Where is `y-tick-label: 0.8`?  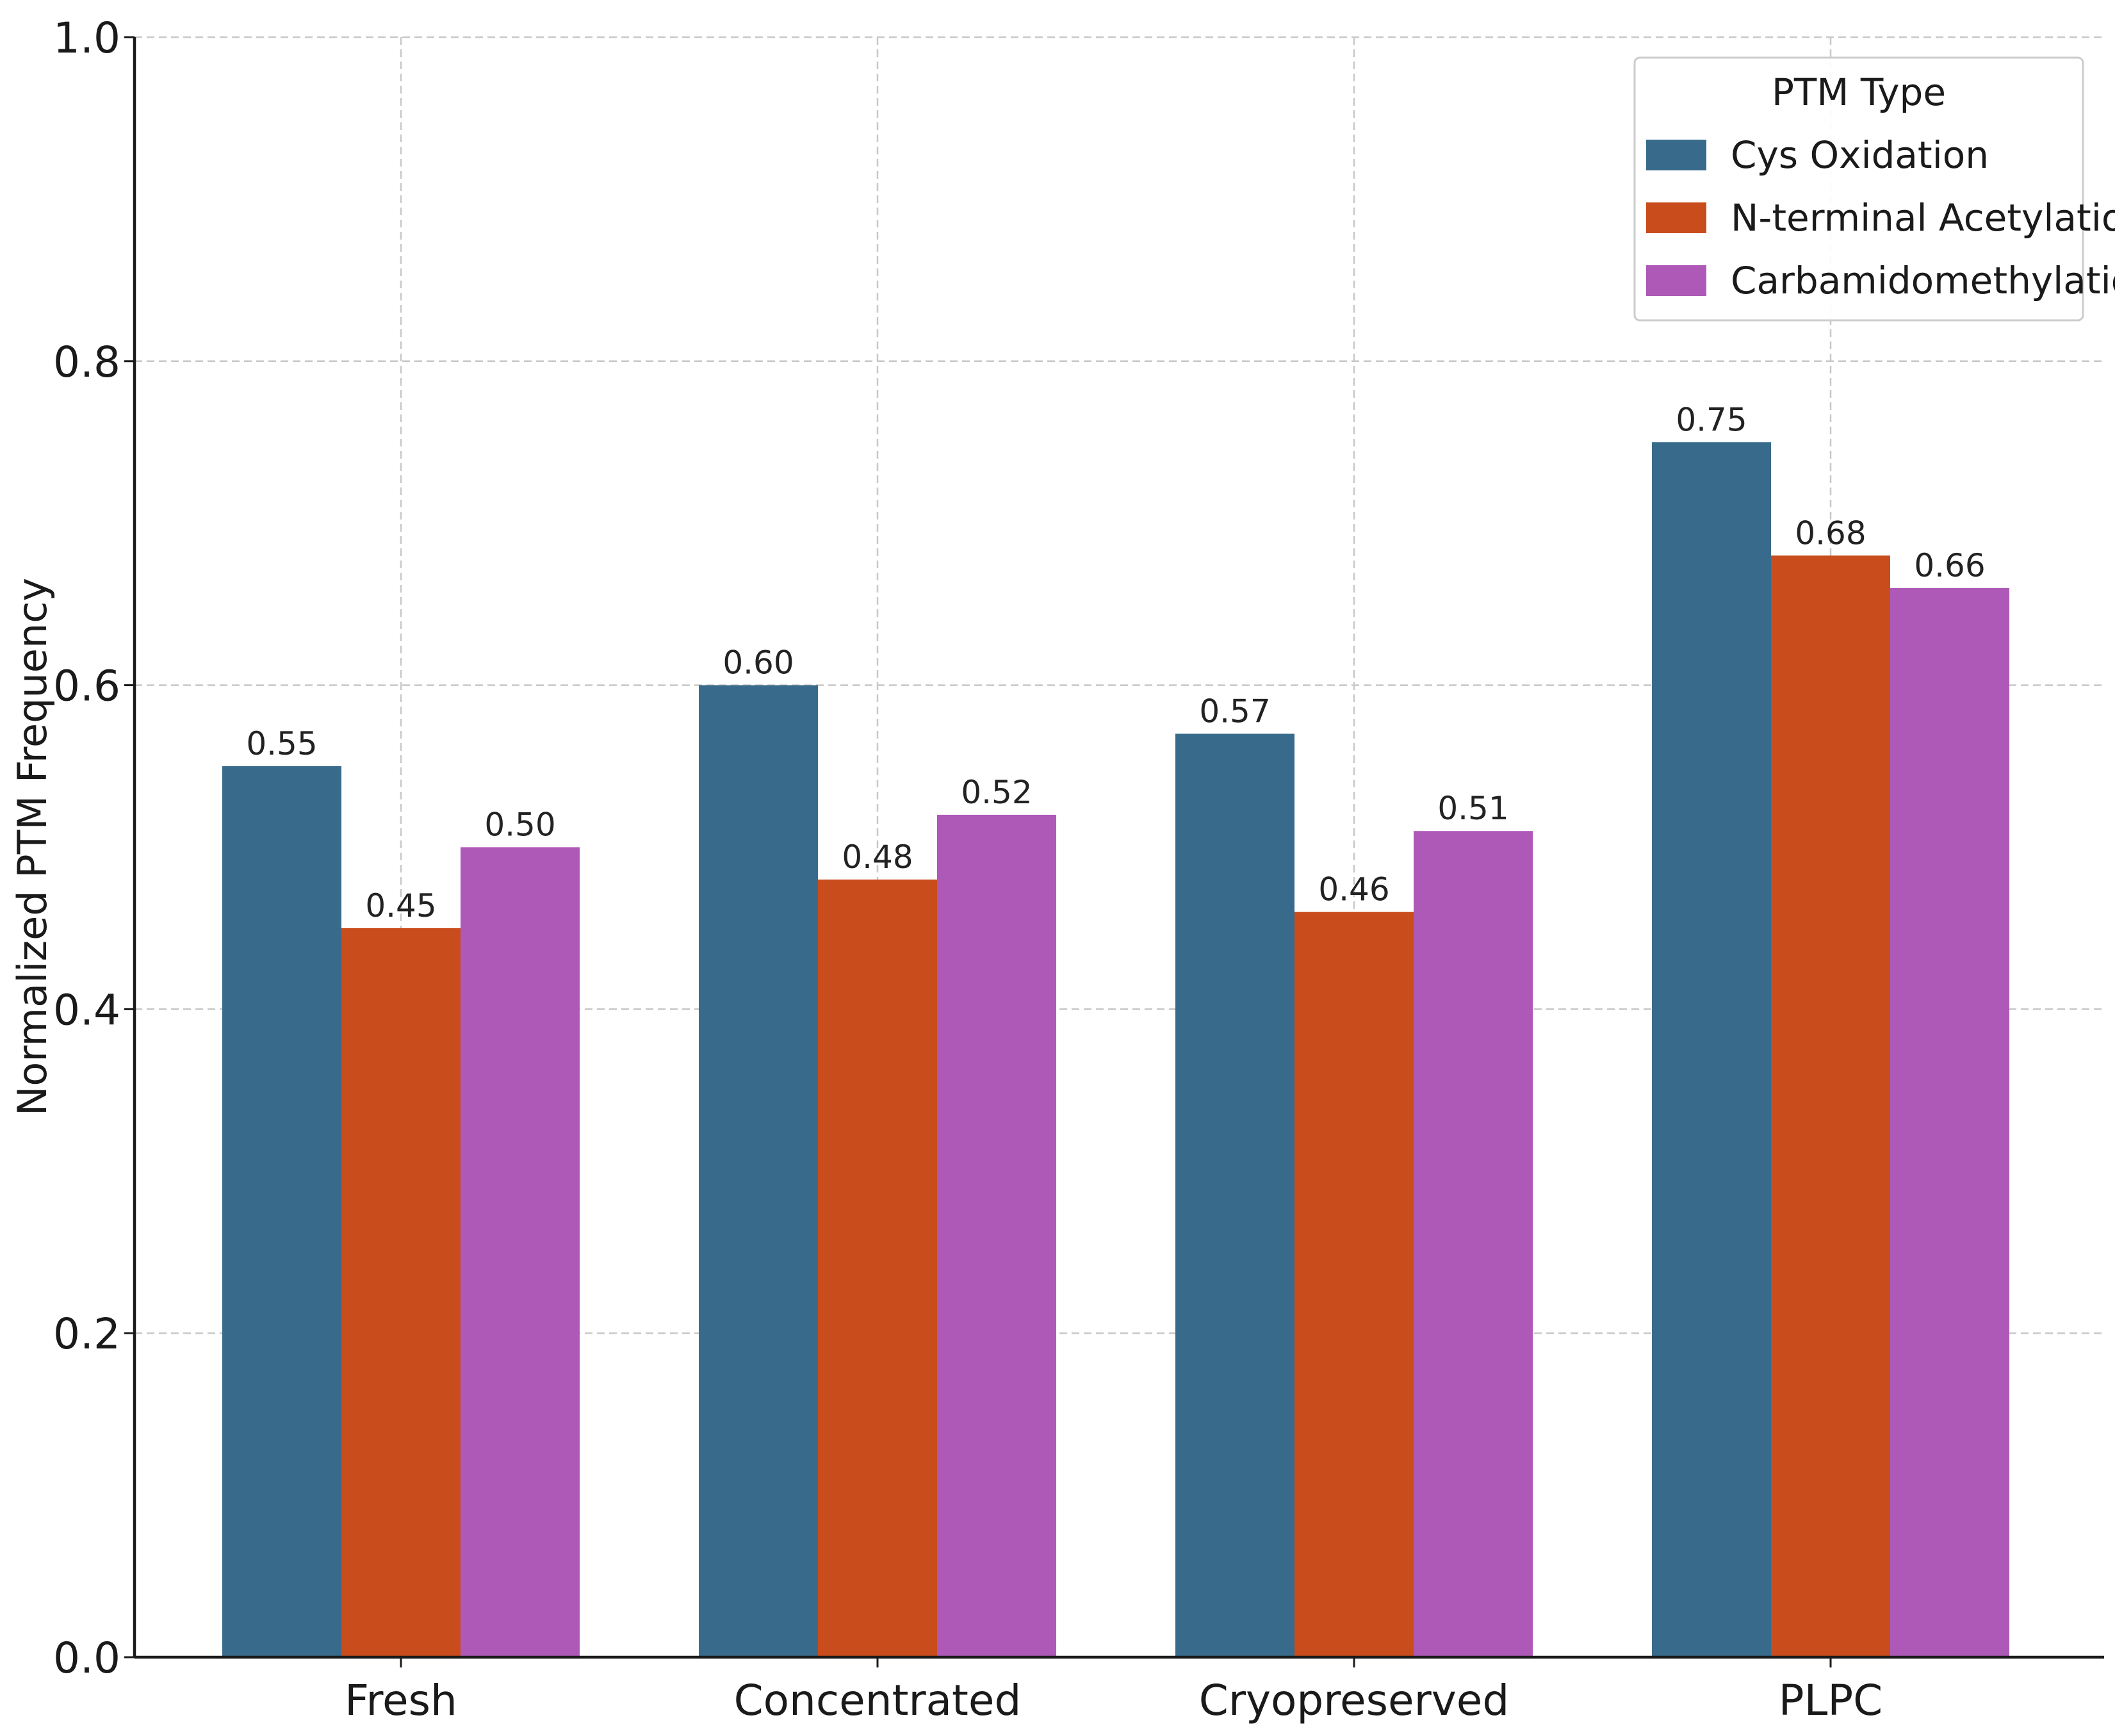
y-tick-label: 0.8 is located at coordinates (86, 362).